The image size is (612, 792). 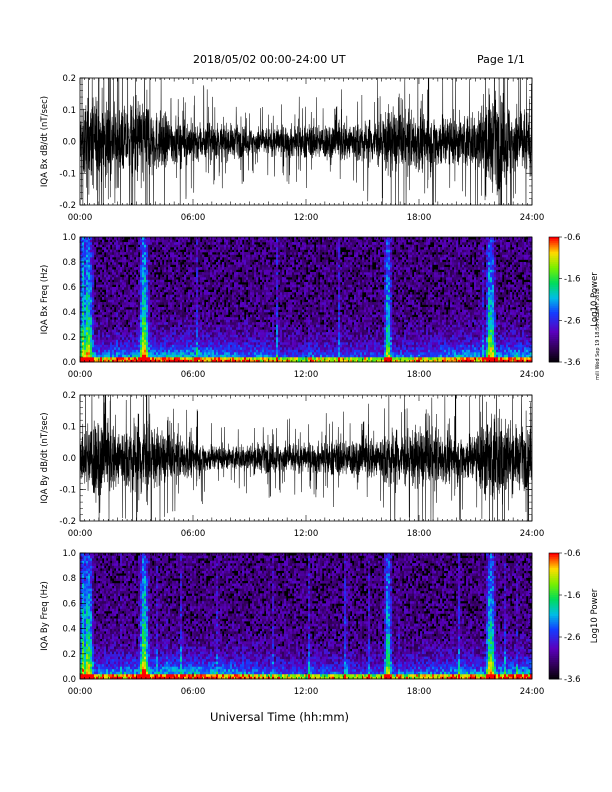 What do you see at coordinates (45, 141) in the screenshot?
I see `y-axis-label-0: IQA Bx dB/dt (nT/sec)` at bounding box center [45, 141].